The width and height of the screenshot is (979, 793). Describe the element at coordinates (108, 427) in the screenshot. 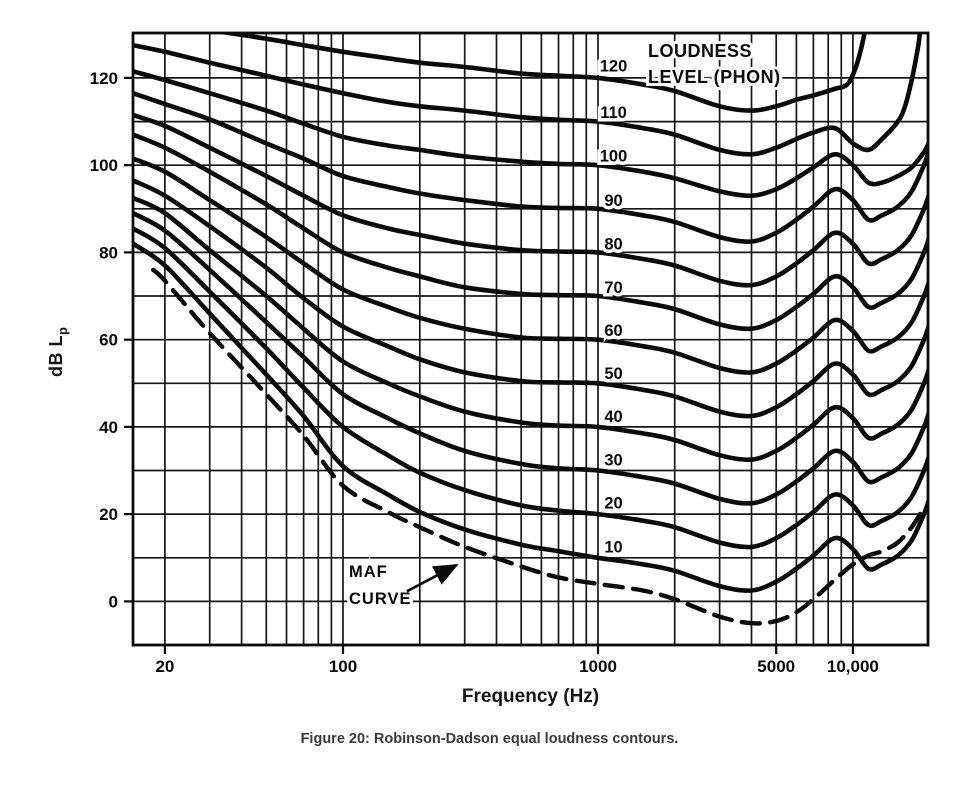

I see `y-tick-label-40: 40` at that location.